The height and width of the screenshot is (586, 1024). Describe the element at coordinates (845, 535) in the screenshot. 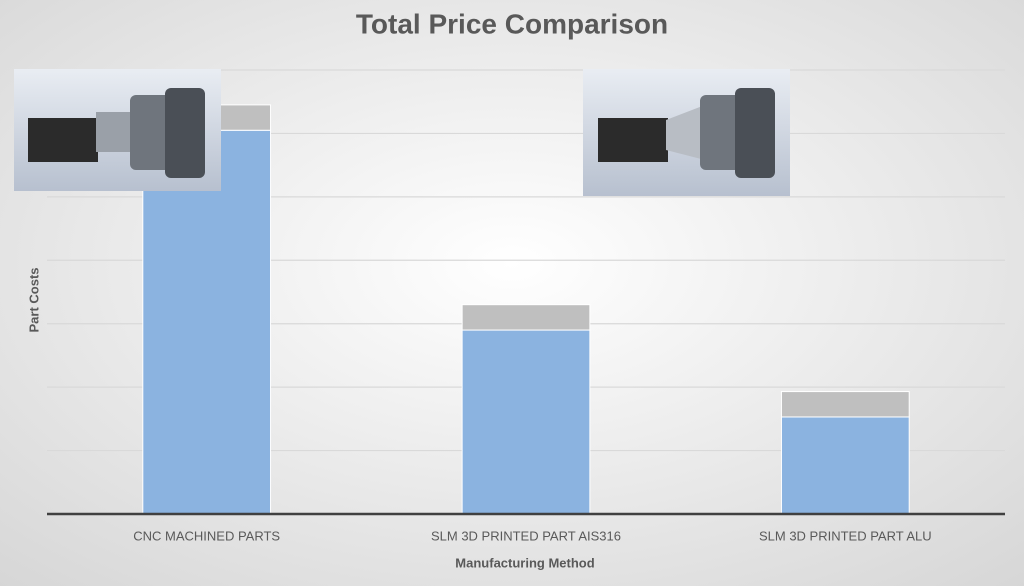

I see `x-tick-label: SLM 3D PRINTED PART ALU` at that location.